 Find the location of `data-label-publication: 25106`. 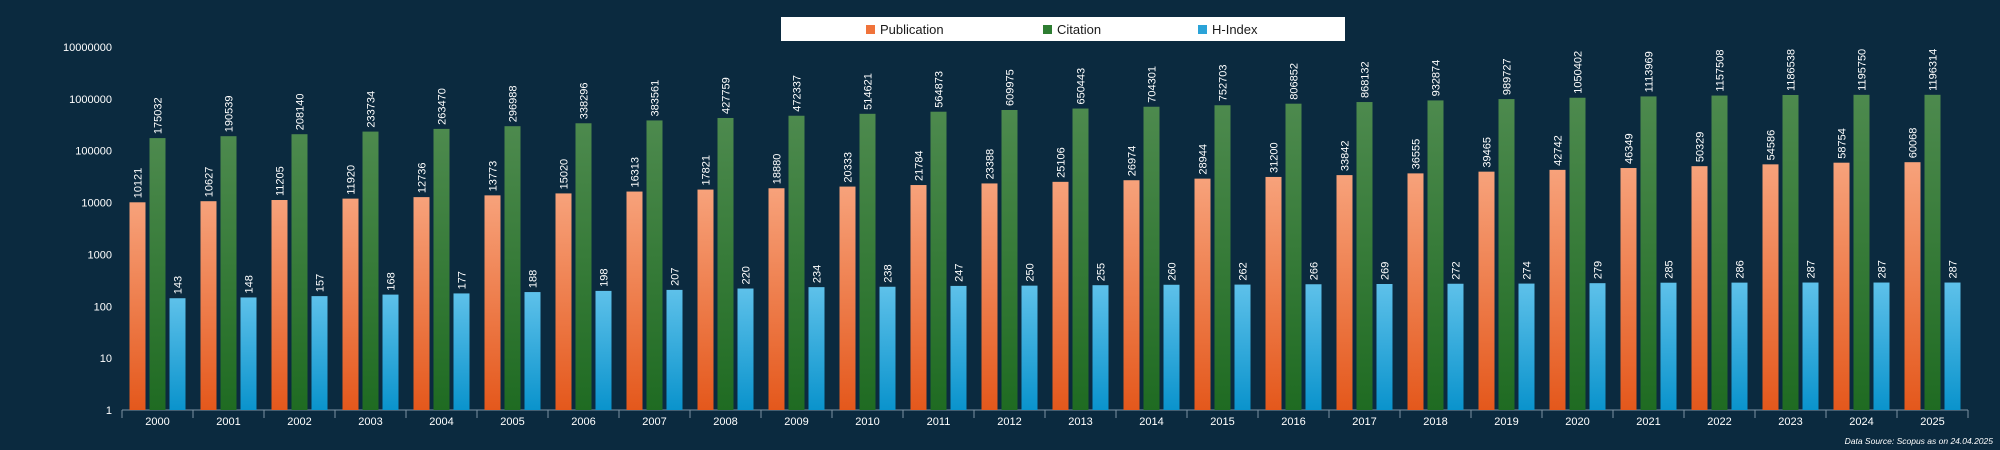

data-label-publication: 25106 is located at coordinates (1062, 162).